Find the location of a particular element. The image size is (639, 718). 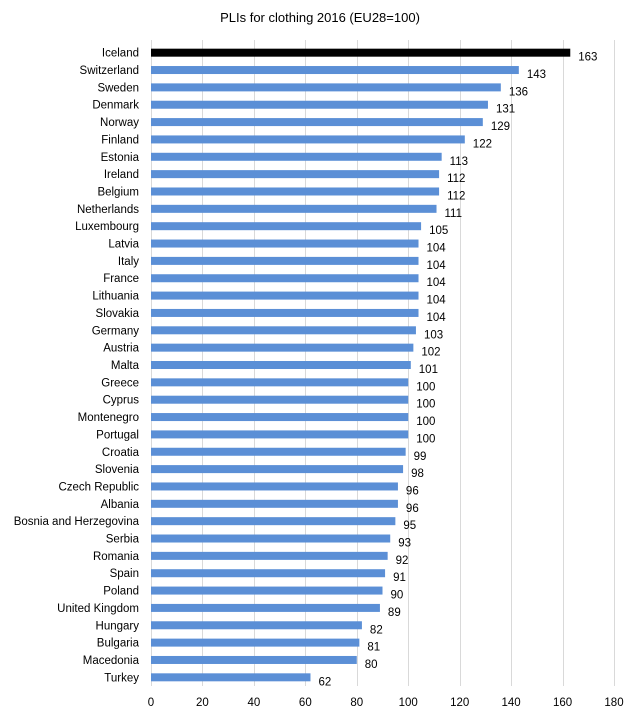

bar-poland is located at coordinates (267, 590).